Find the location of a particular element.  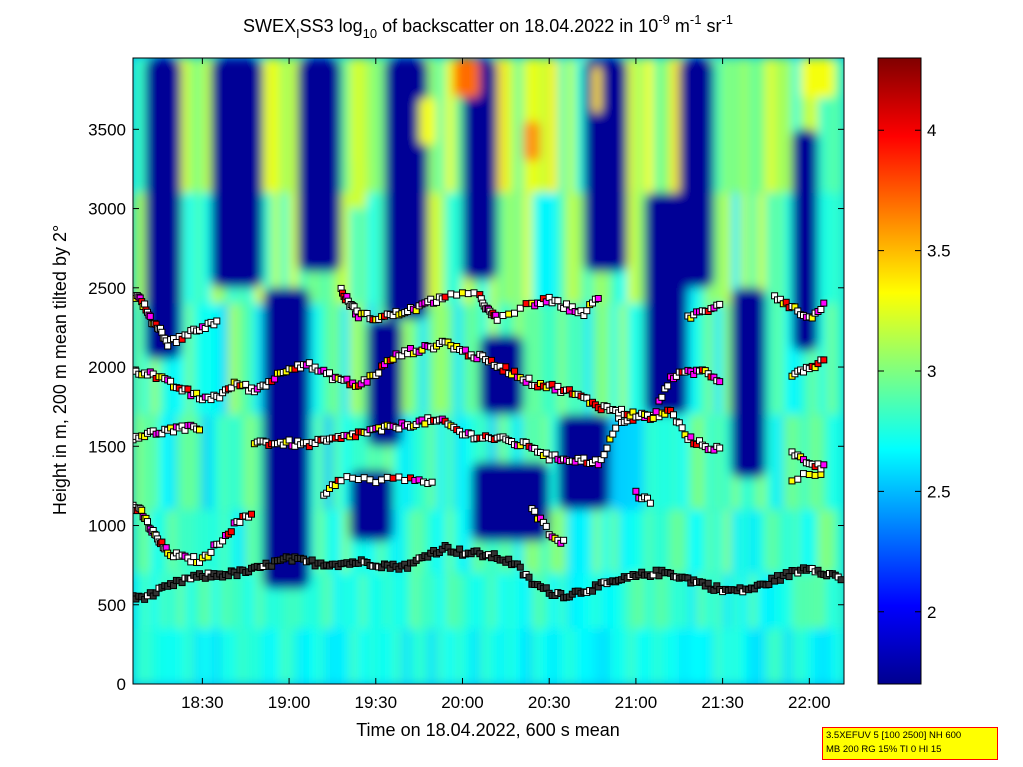

colorbar-tick-label: 2.5 is located at coordinates (939, 491).